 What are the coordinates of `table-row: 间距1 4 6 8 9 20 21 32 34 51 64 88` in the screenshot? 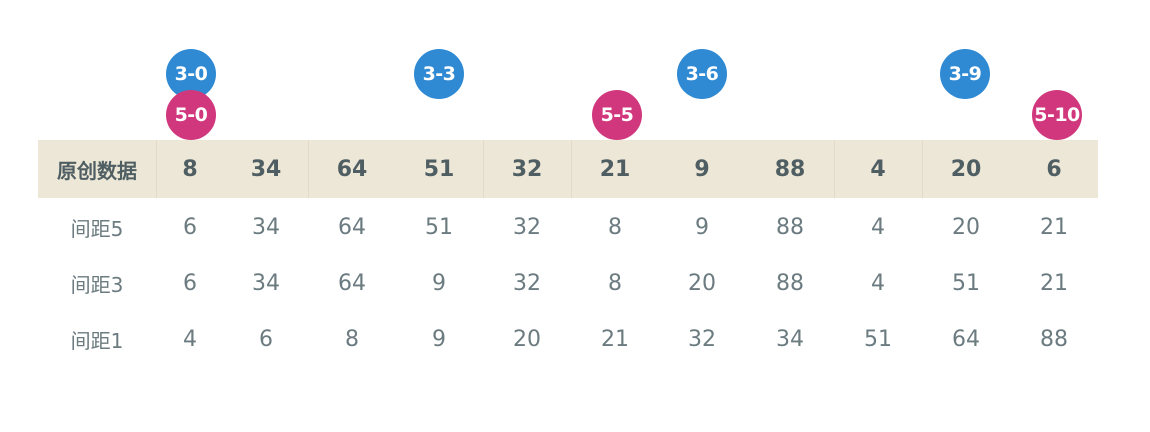 It's located at (568, 339).